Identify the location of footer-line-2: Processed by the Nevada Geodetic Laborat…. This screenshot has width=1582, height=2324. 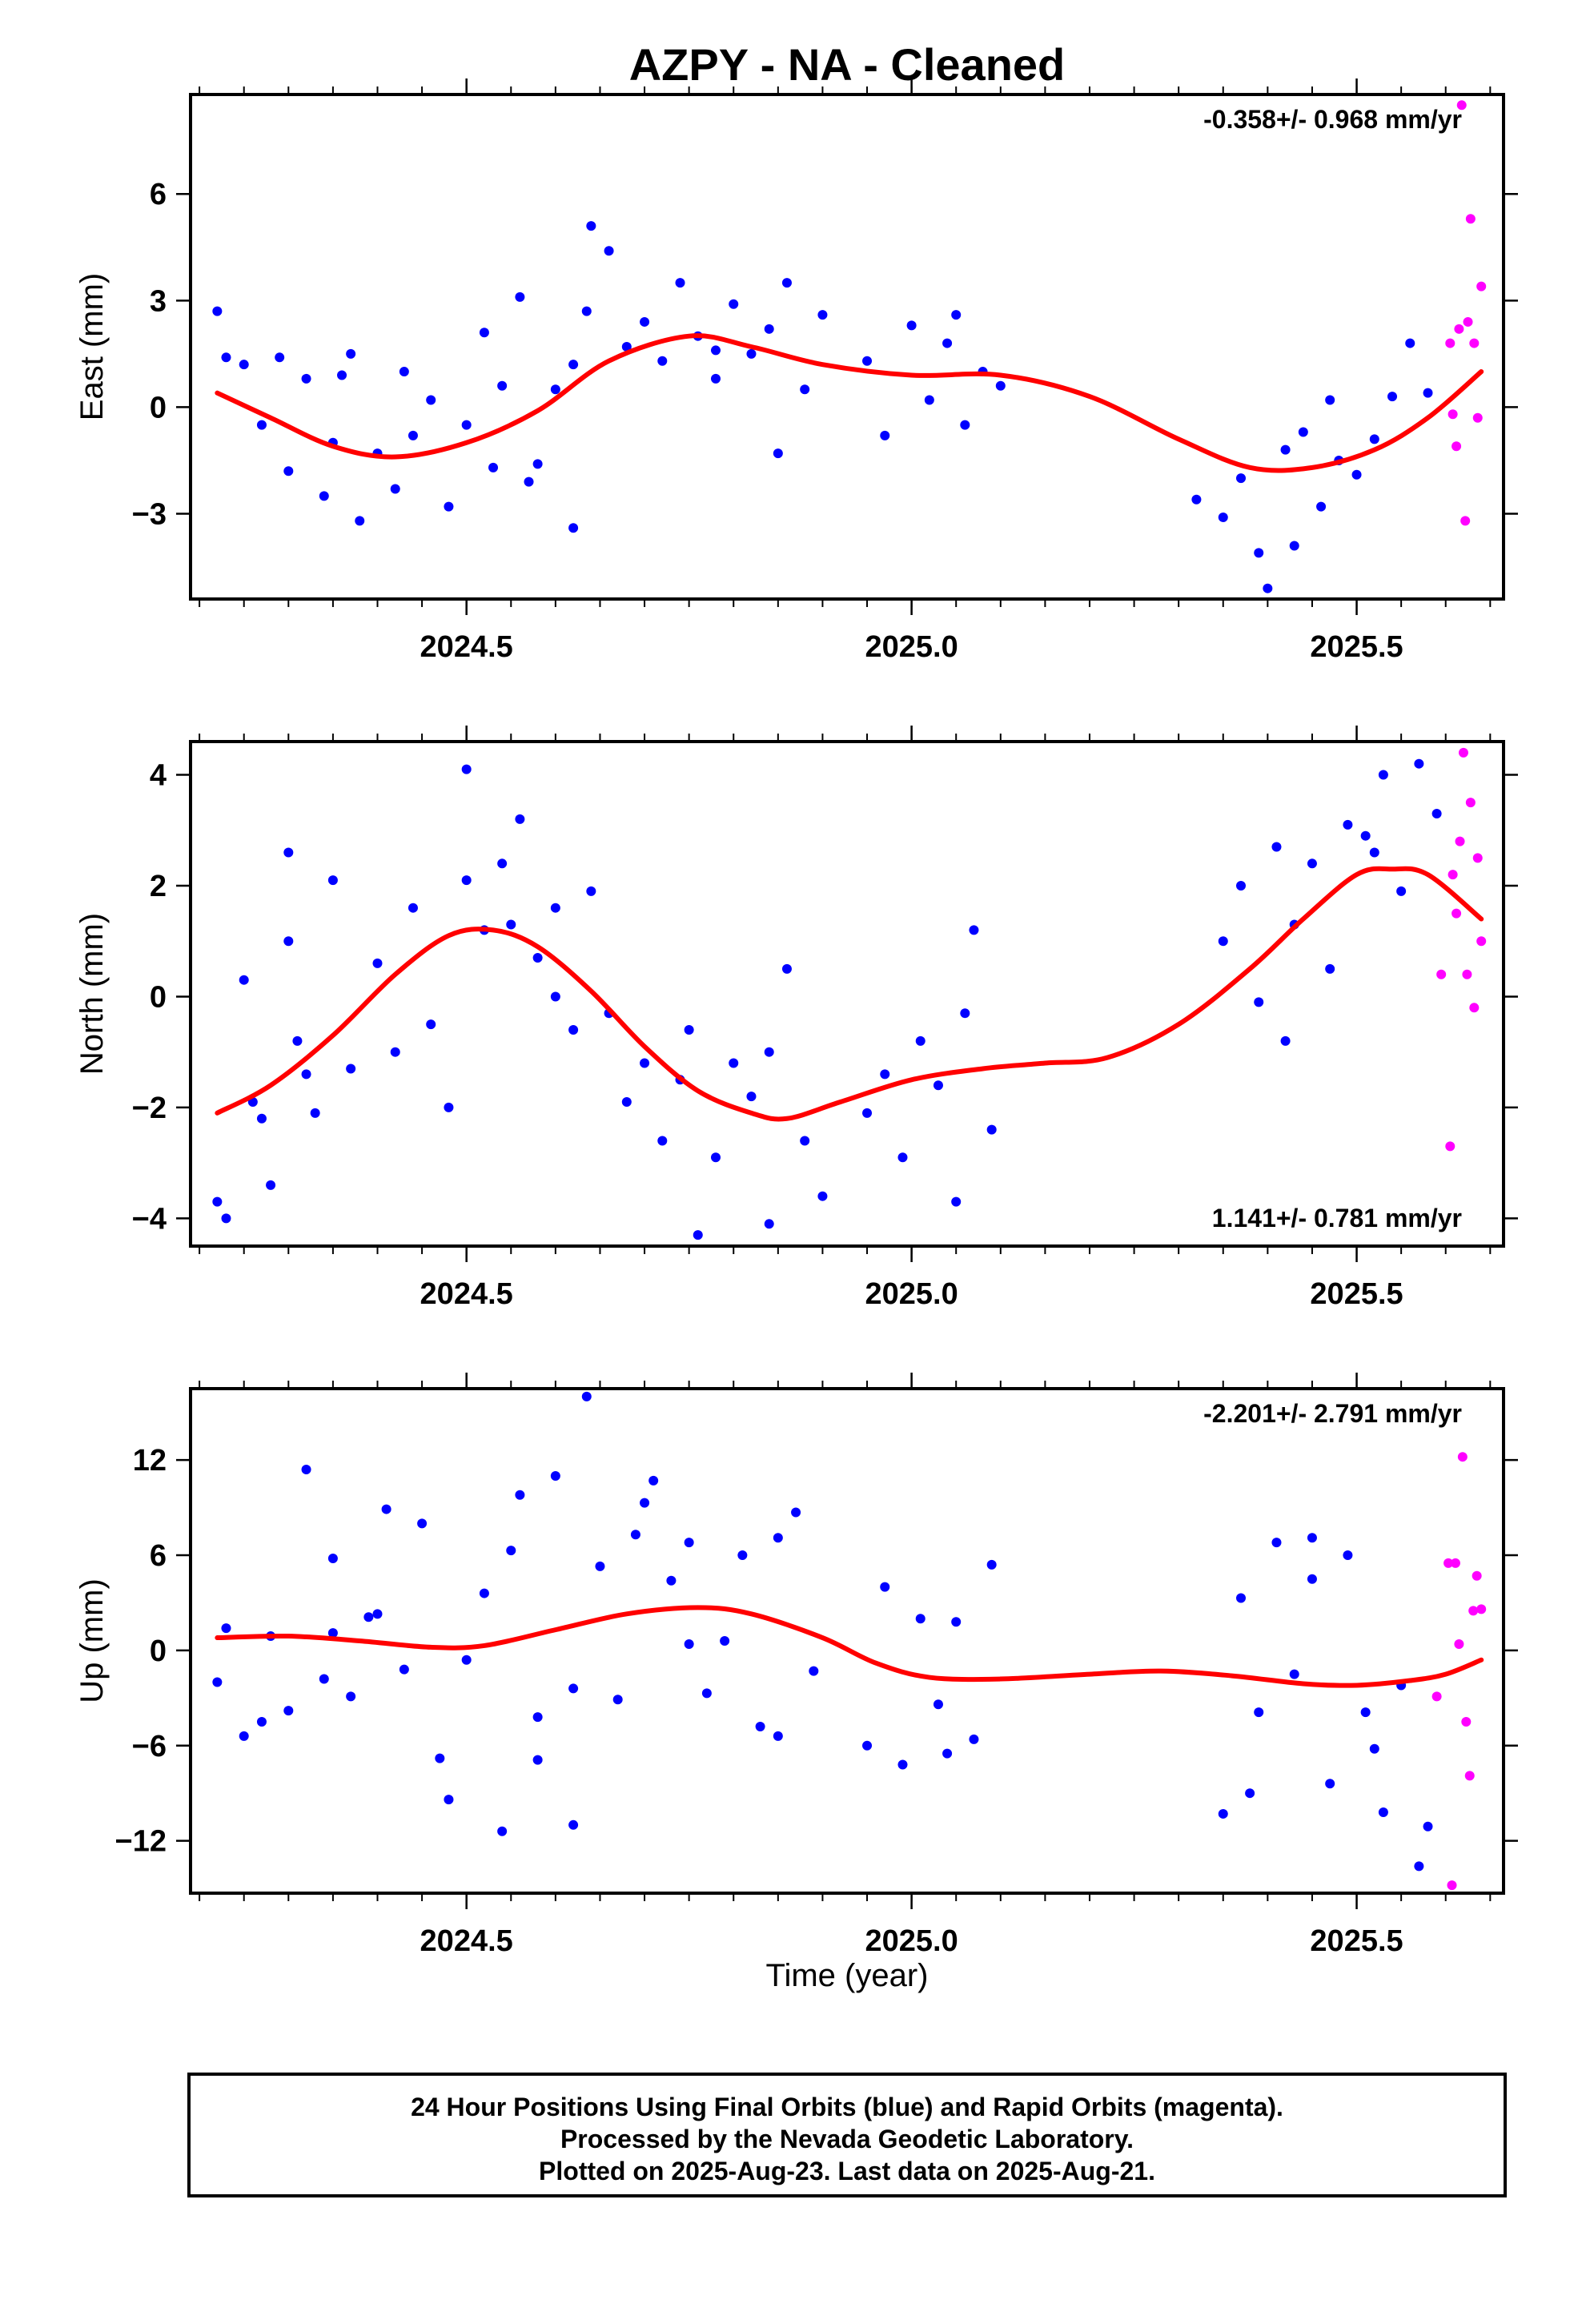
(847, 2139).